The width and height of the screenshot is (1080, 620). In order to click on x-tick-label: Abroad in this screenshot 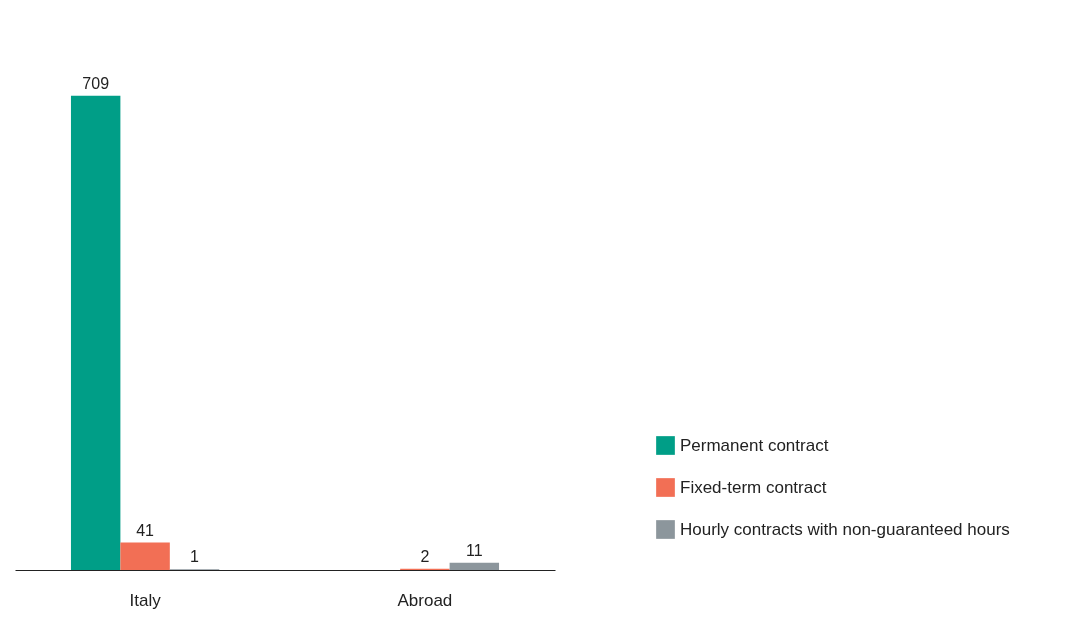, I will do `click(425, 600)`.